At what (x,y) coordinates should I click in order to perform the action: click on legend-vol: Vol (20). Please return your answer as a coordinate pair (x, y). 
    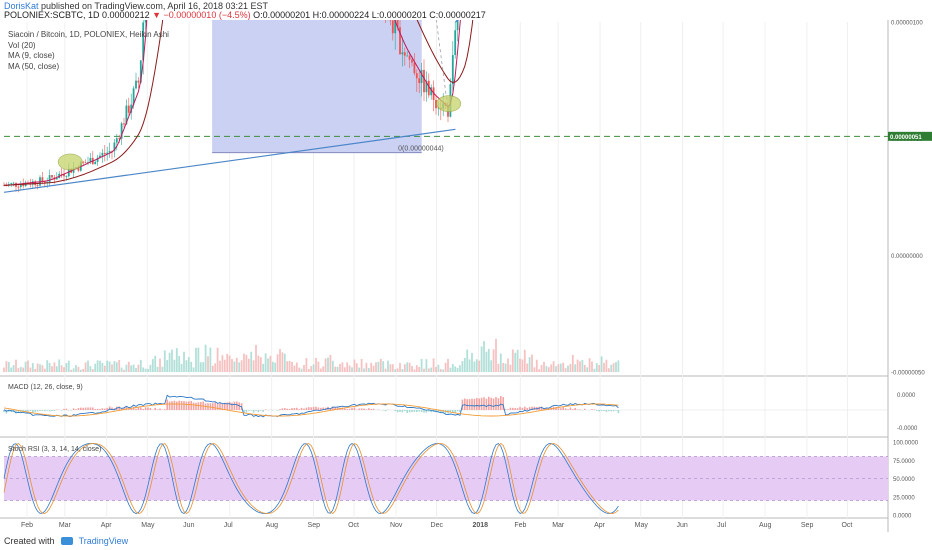
    Looking at the image, I should click on (22, 45).